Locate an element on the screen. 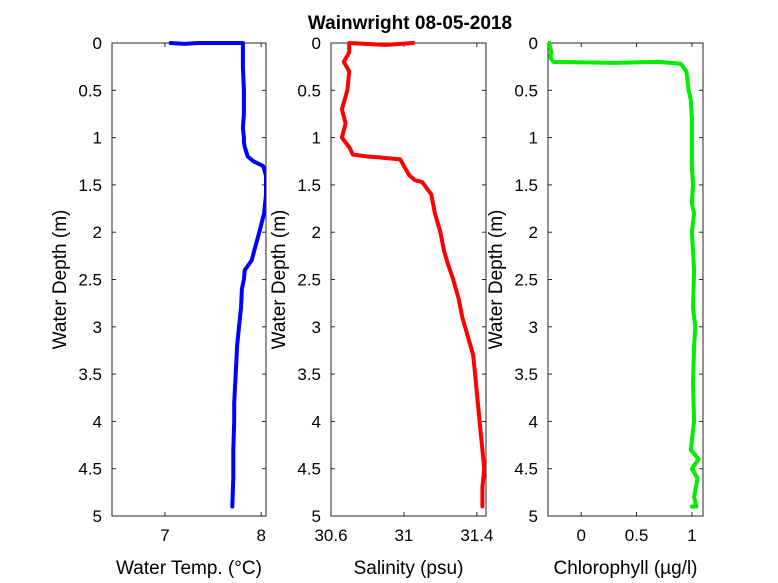  x-tick-label: 7 is located at coordinates (164, 535).